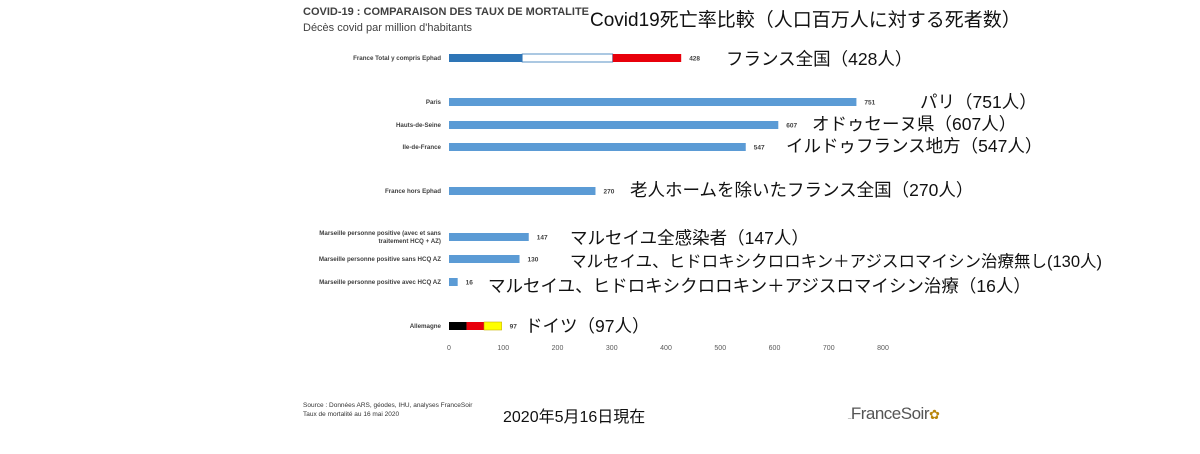  Describe the element at coordinates (829, 348) in the screenshot. I see `x-tick-label: 700` at that location.